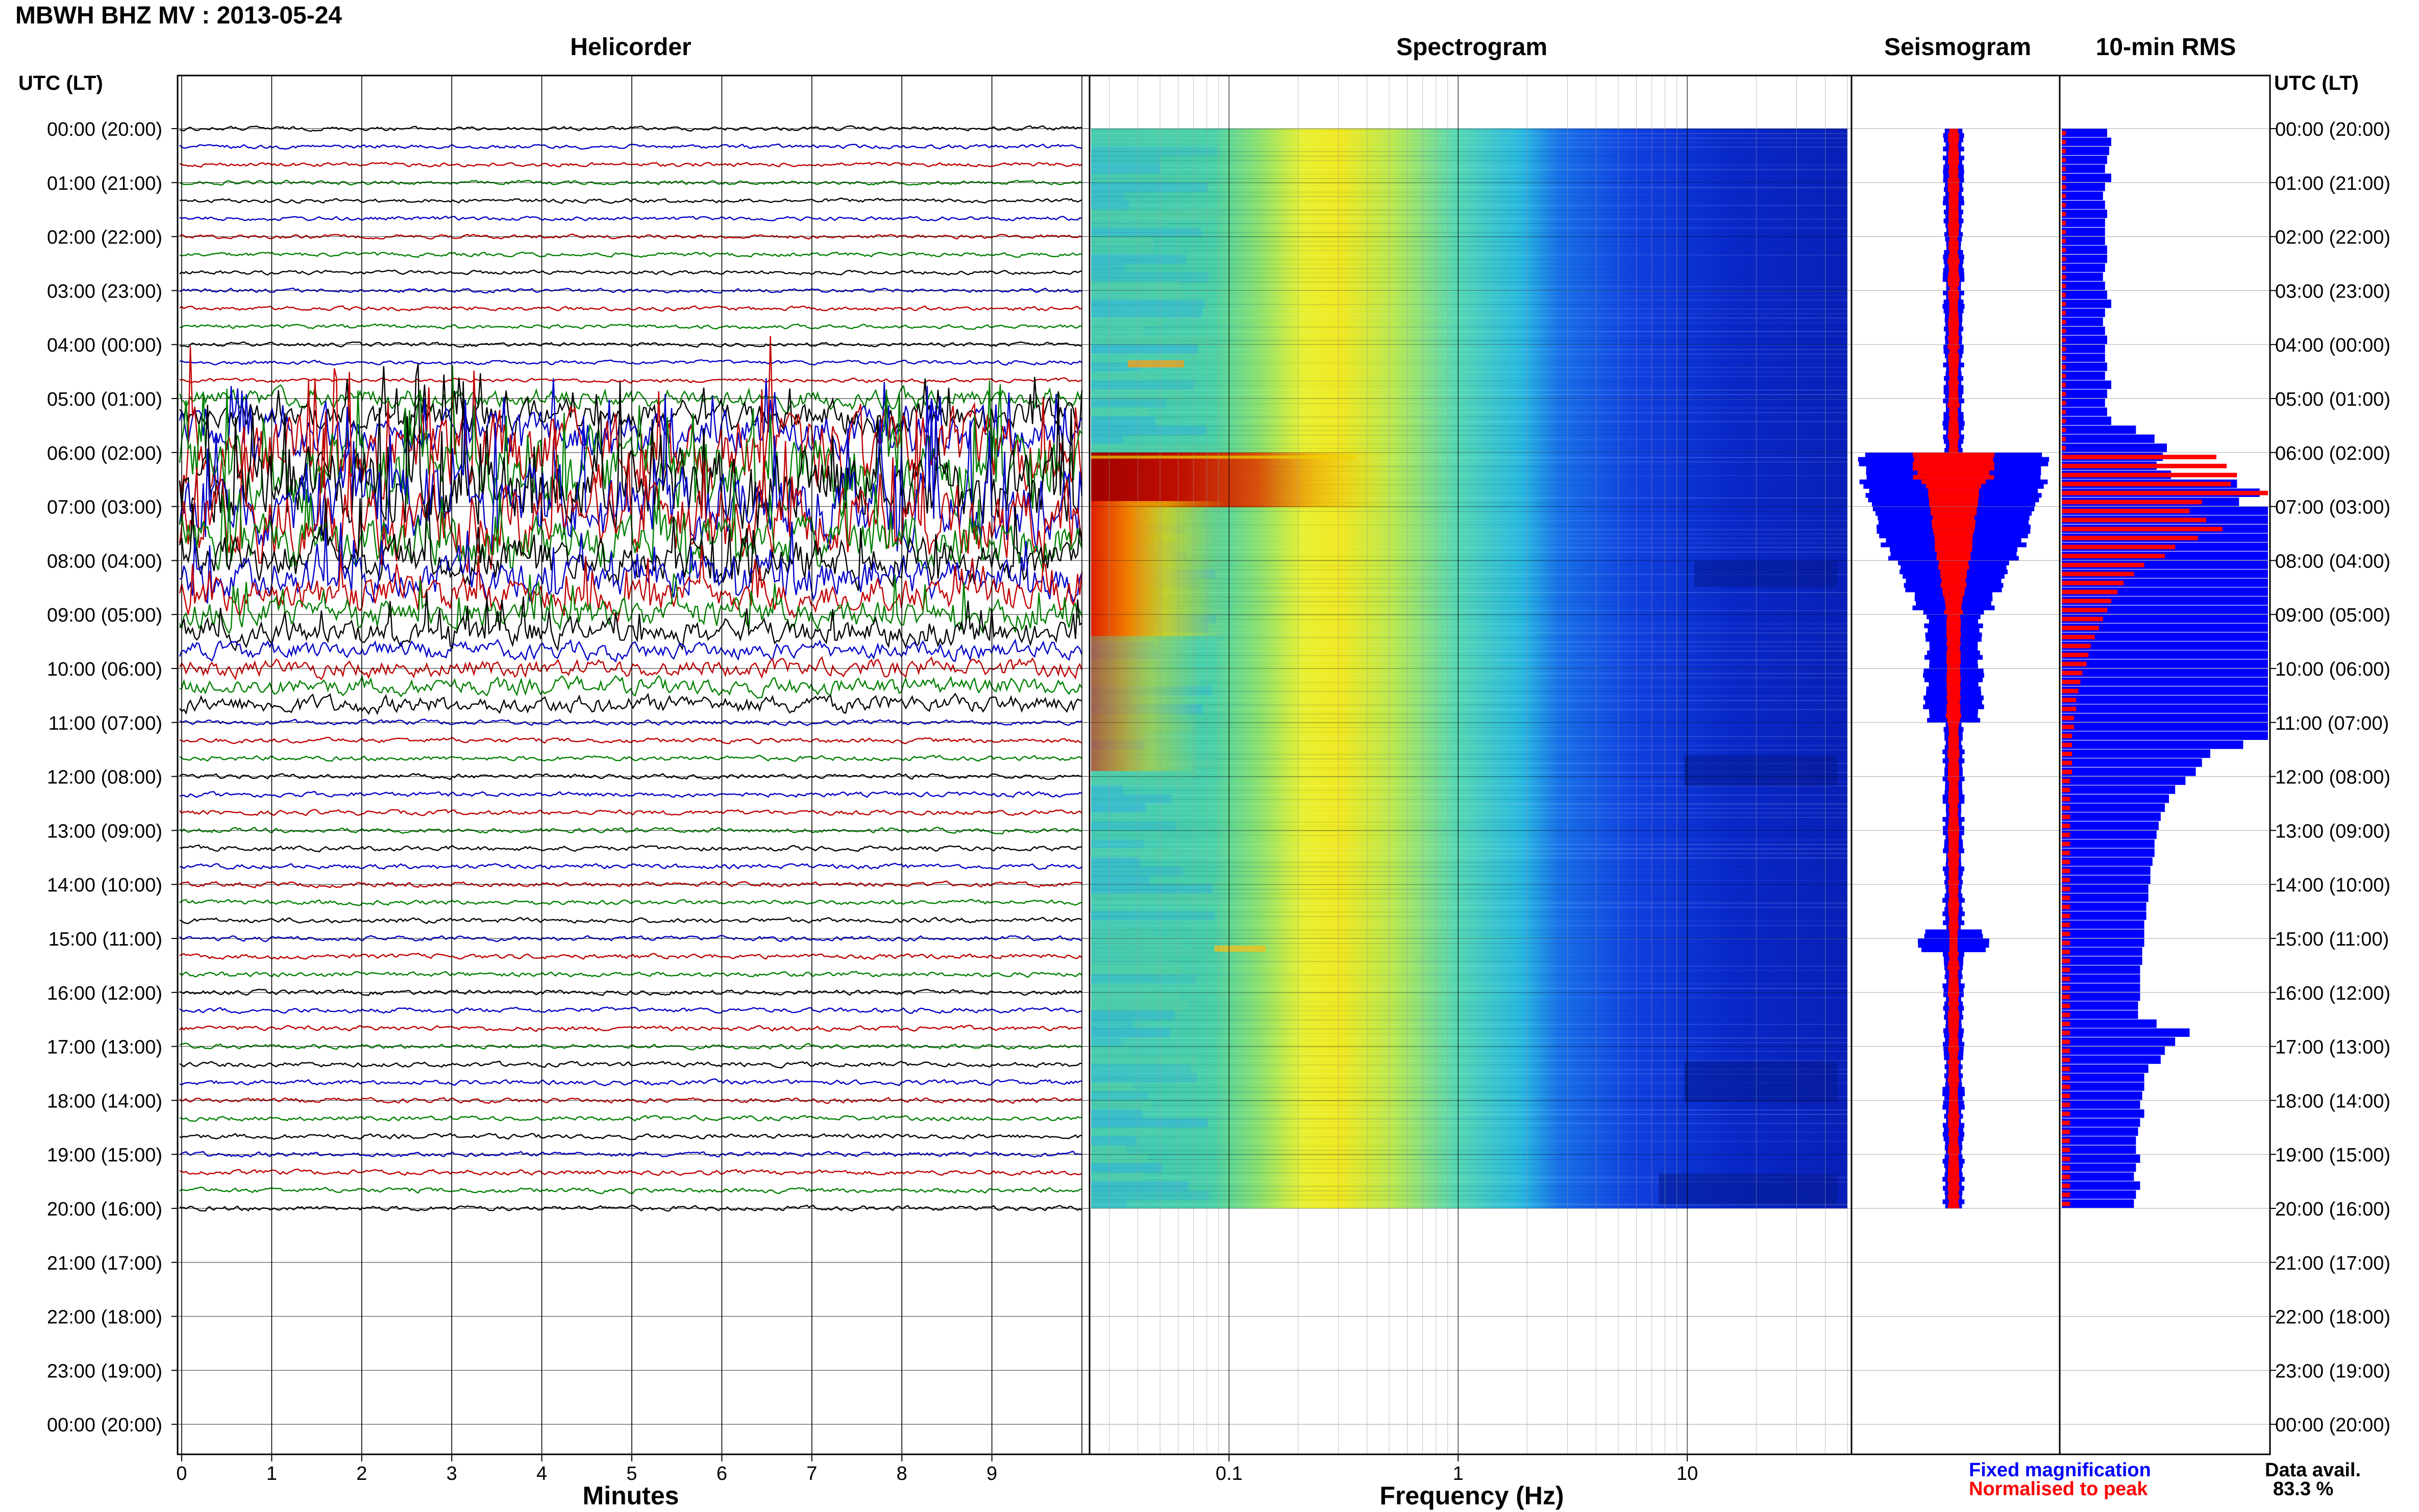 This screenshot has height=1512, width=2419. What do you see at coordinates (2332, 561) in the screenshot?
I see `time-label-right: 08:00 (04:00)` at bounding box center [2332, 561].